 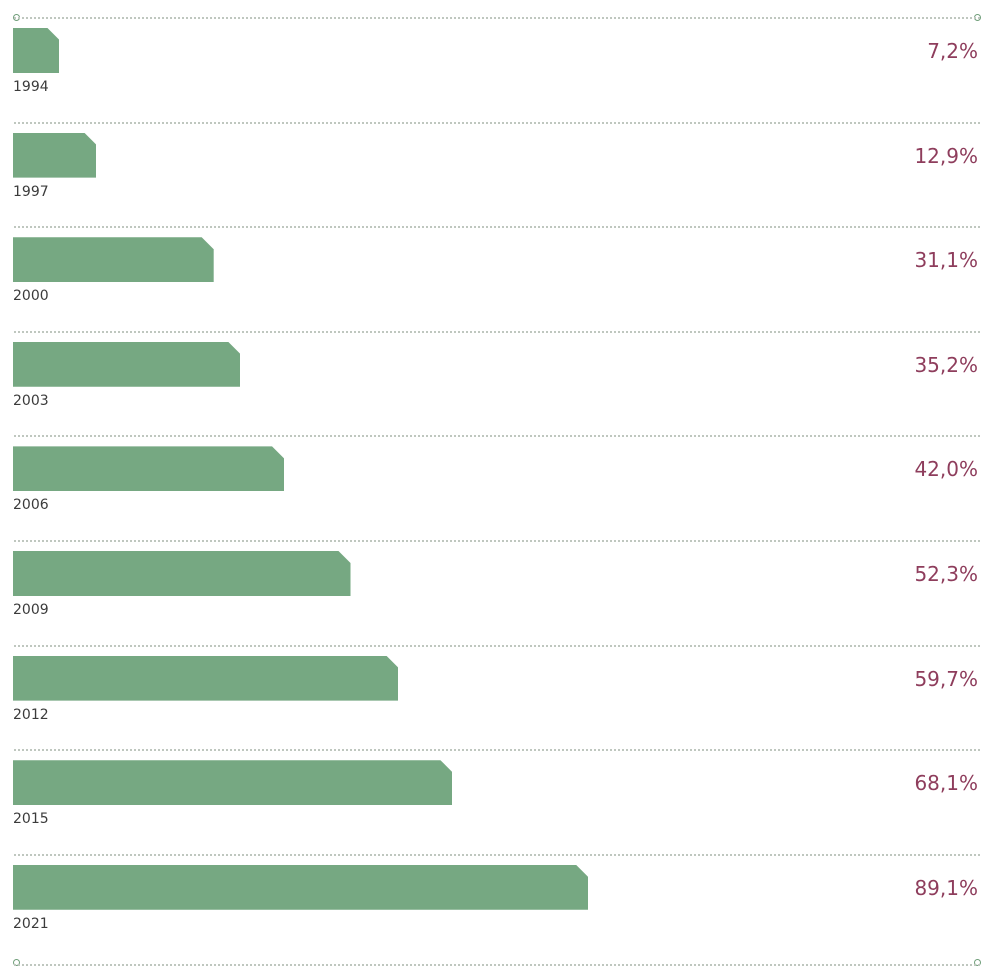 I want to click on bar-2012, so click(x=205, y=678).